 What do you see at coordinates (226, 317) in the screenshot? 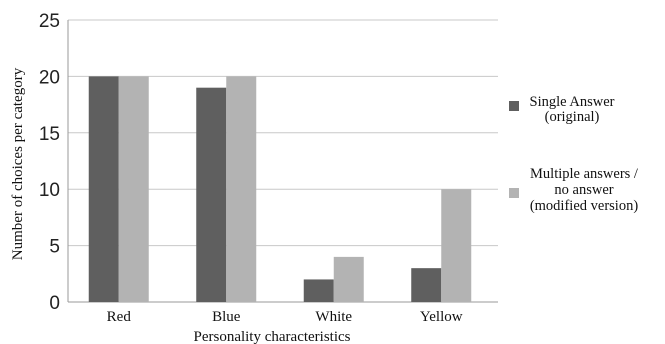
I see `x-tick-label: Blue` at bounding box center [226, 317].